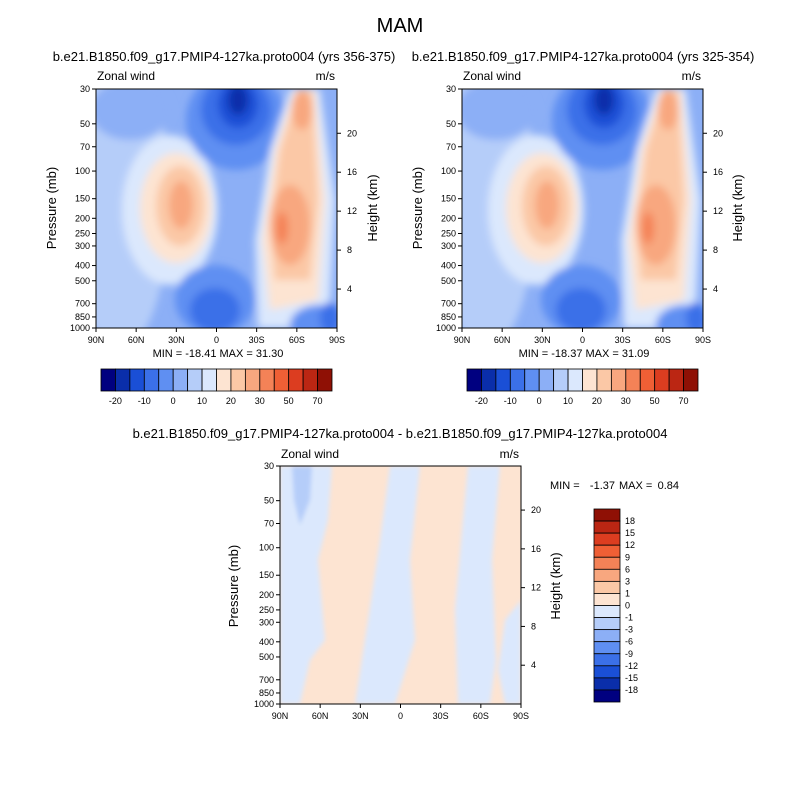 The width and height of the screenshot is (800, 800). What do you see at coordinates (325, 76) in the screenshot?
I see `panel-1-units: m/s` at bounding box center [325, 76].